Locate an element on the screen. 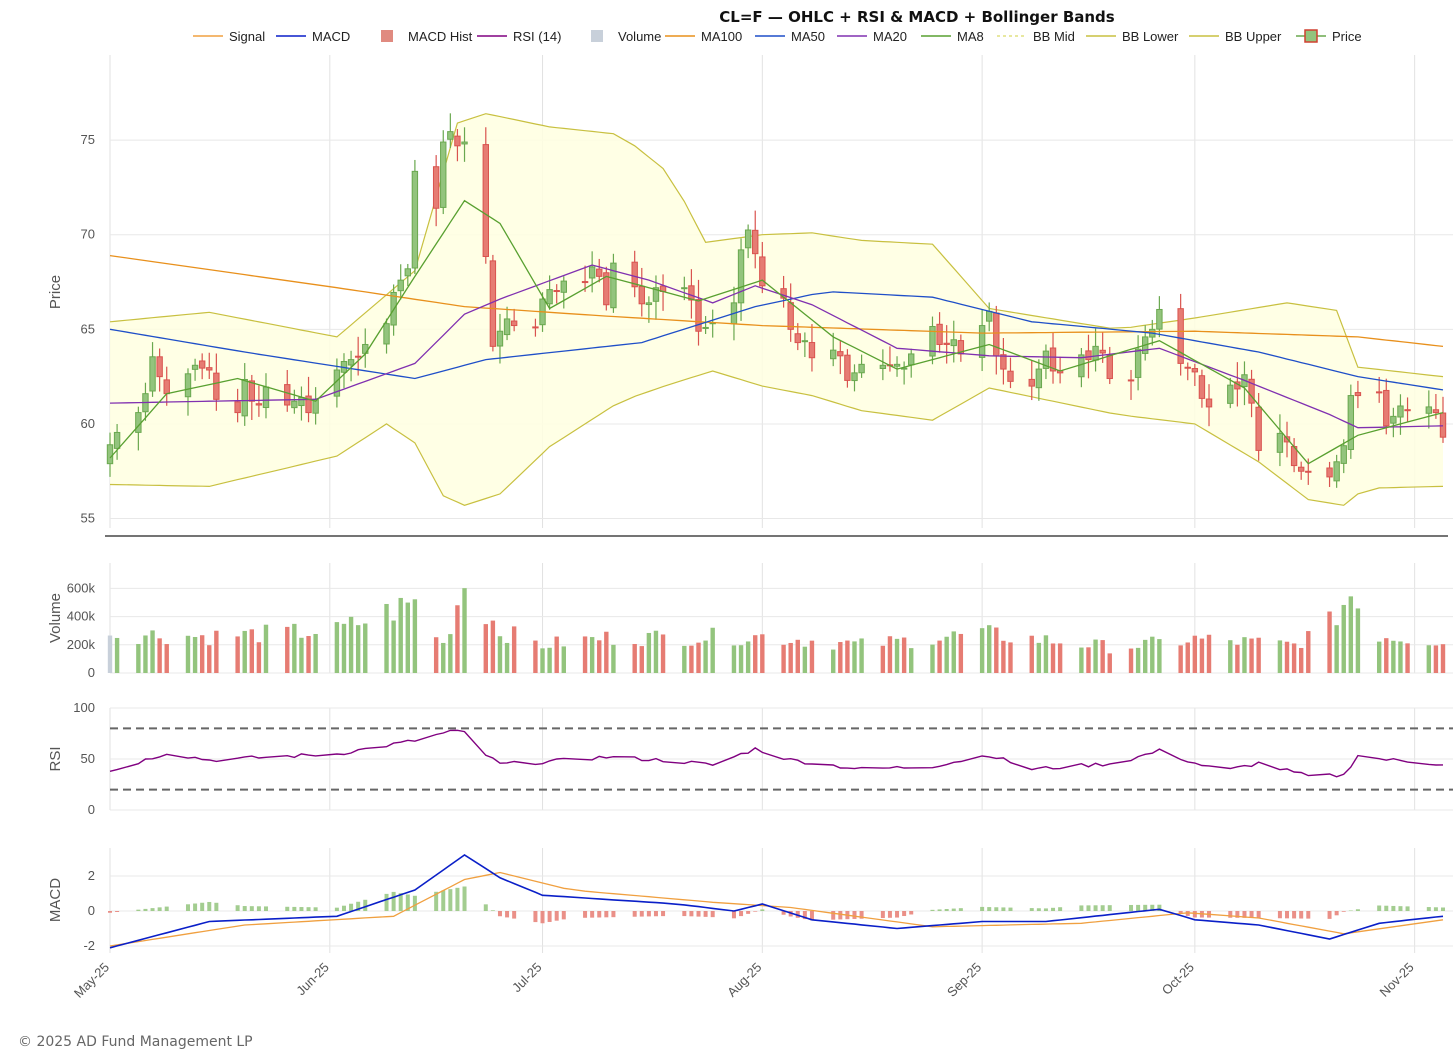  y-tick-label: 100 is located at coordinates (84, 707).